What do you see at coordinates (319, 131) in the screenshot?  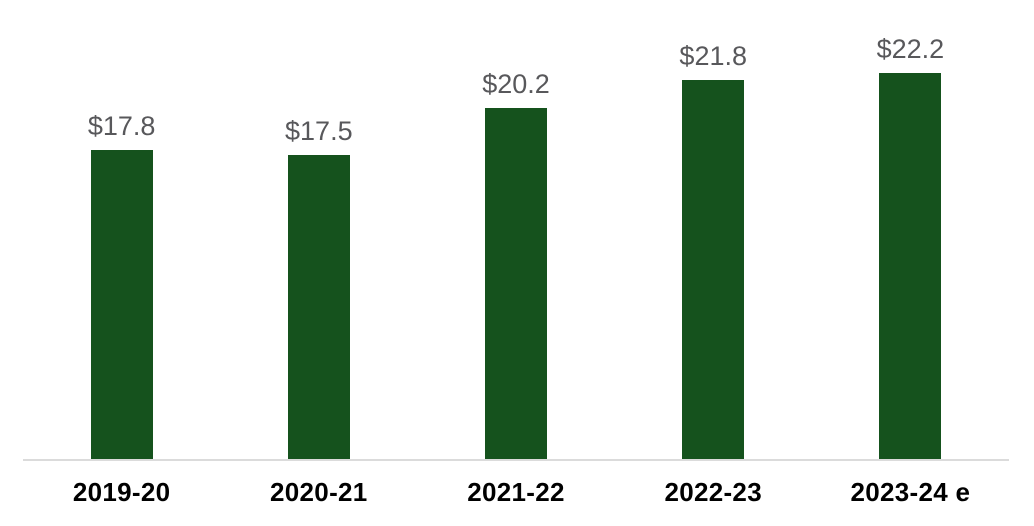 I see `bar-value-label: $17.5` at bounding box center [319, 131].